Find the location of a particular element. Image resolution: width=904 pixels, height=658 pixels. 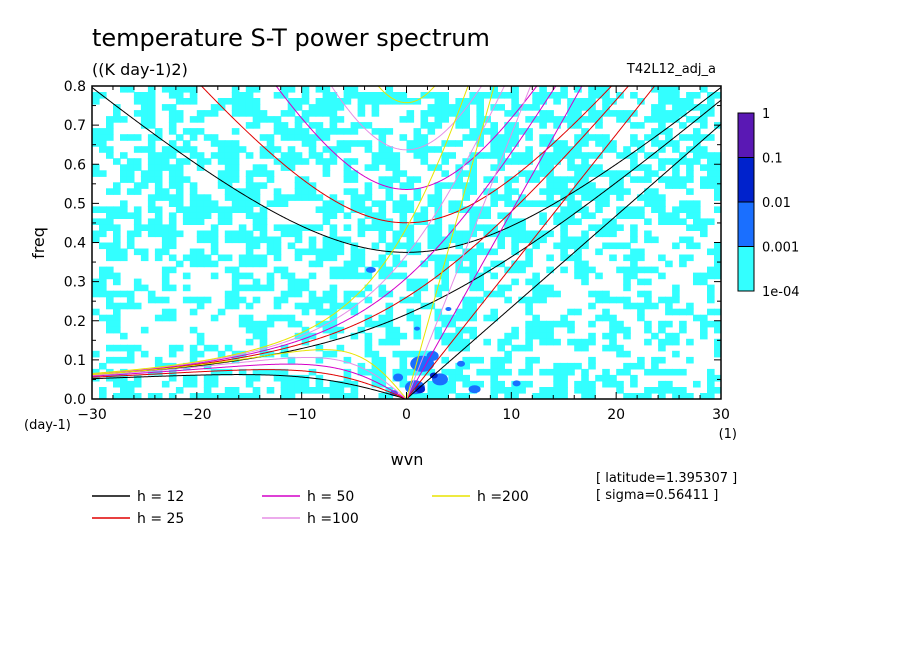

x-unit-label: (1) is located at coordinates (728, 434).